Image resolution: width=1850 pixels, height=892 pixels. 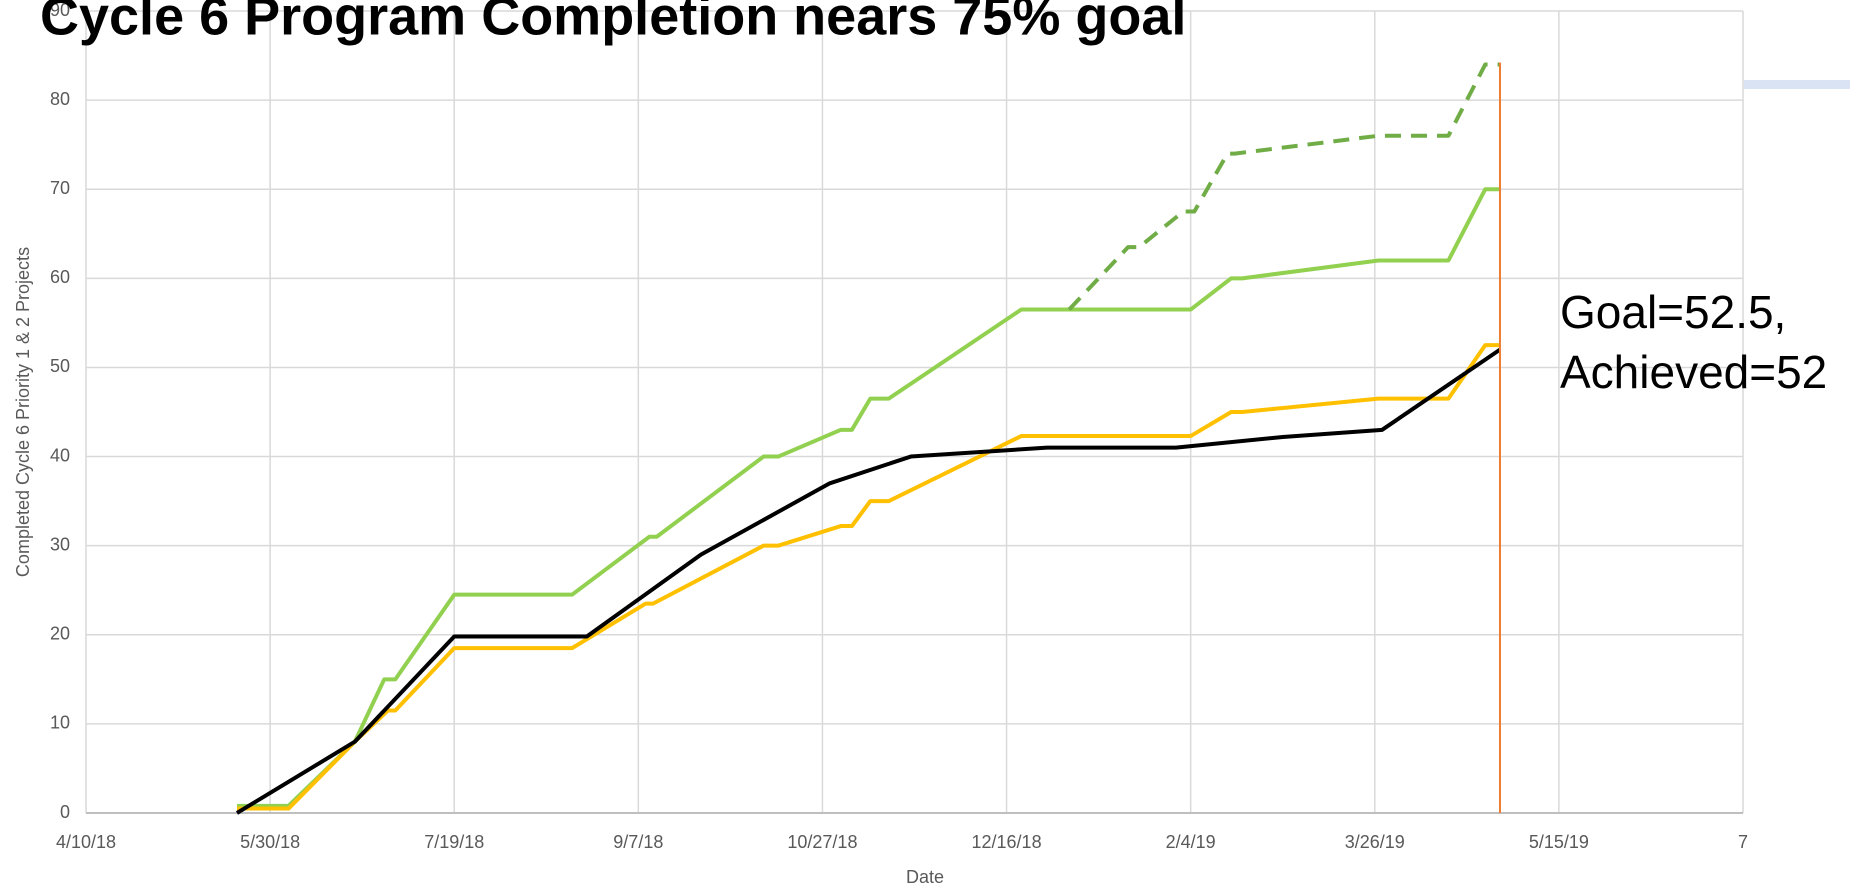 What do you see at coordinates (925, 877) in the screenshot?
I see `x-axis-label: Date` at bounding box center [925, 877].